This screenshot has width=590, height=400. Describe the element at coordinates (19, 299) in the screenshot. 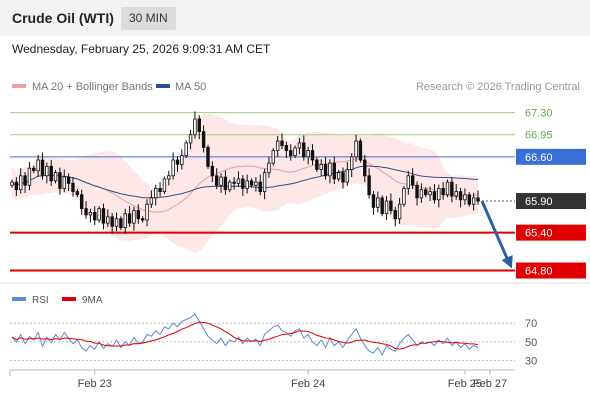

I see `legend-swatch-rsi` at that location.